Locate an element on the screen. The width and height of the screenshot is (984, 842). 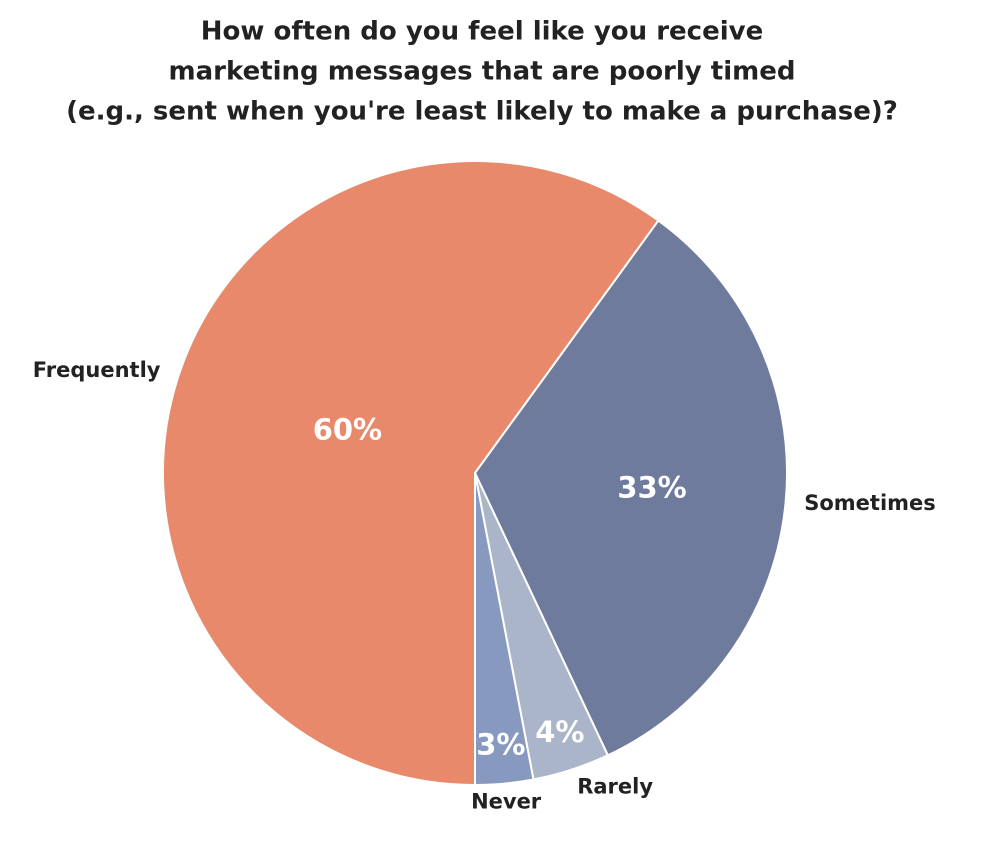
category-label: Never is located at coordinates (506, 801).